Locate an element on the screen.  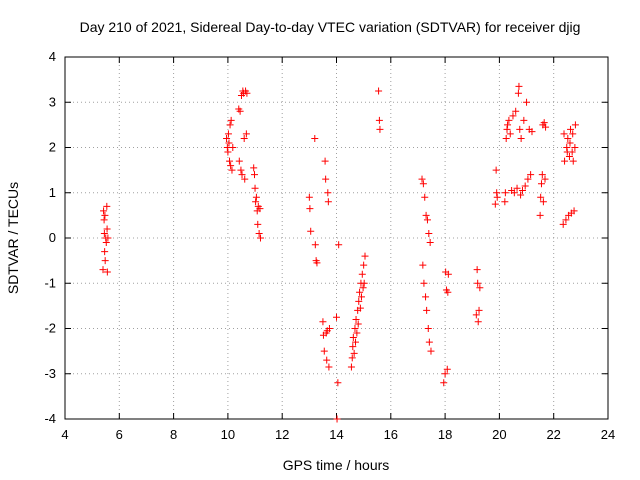
x-tick-label: 12 is located at coordinates (282, 434).